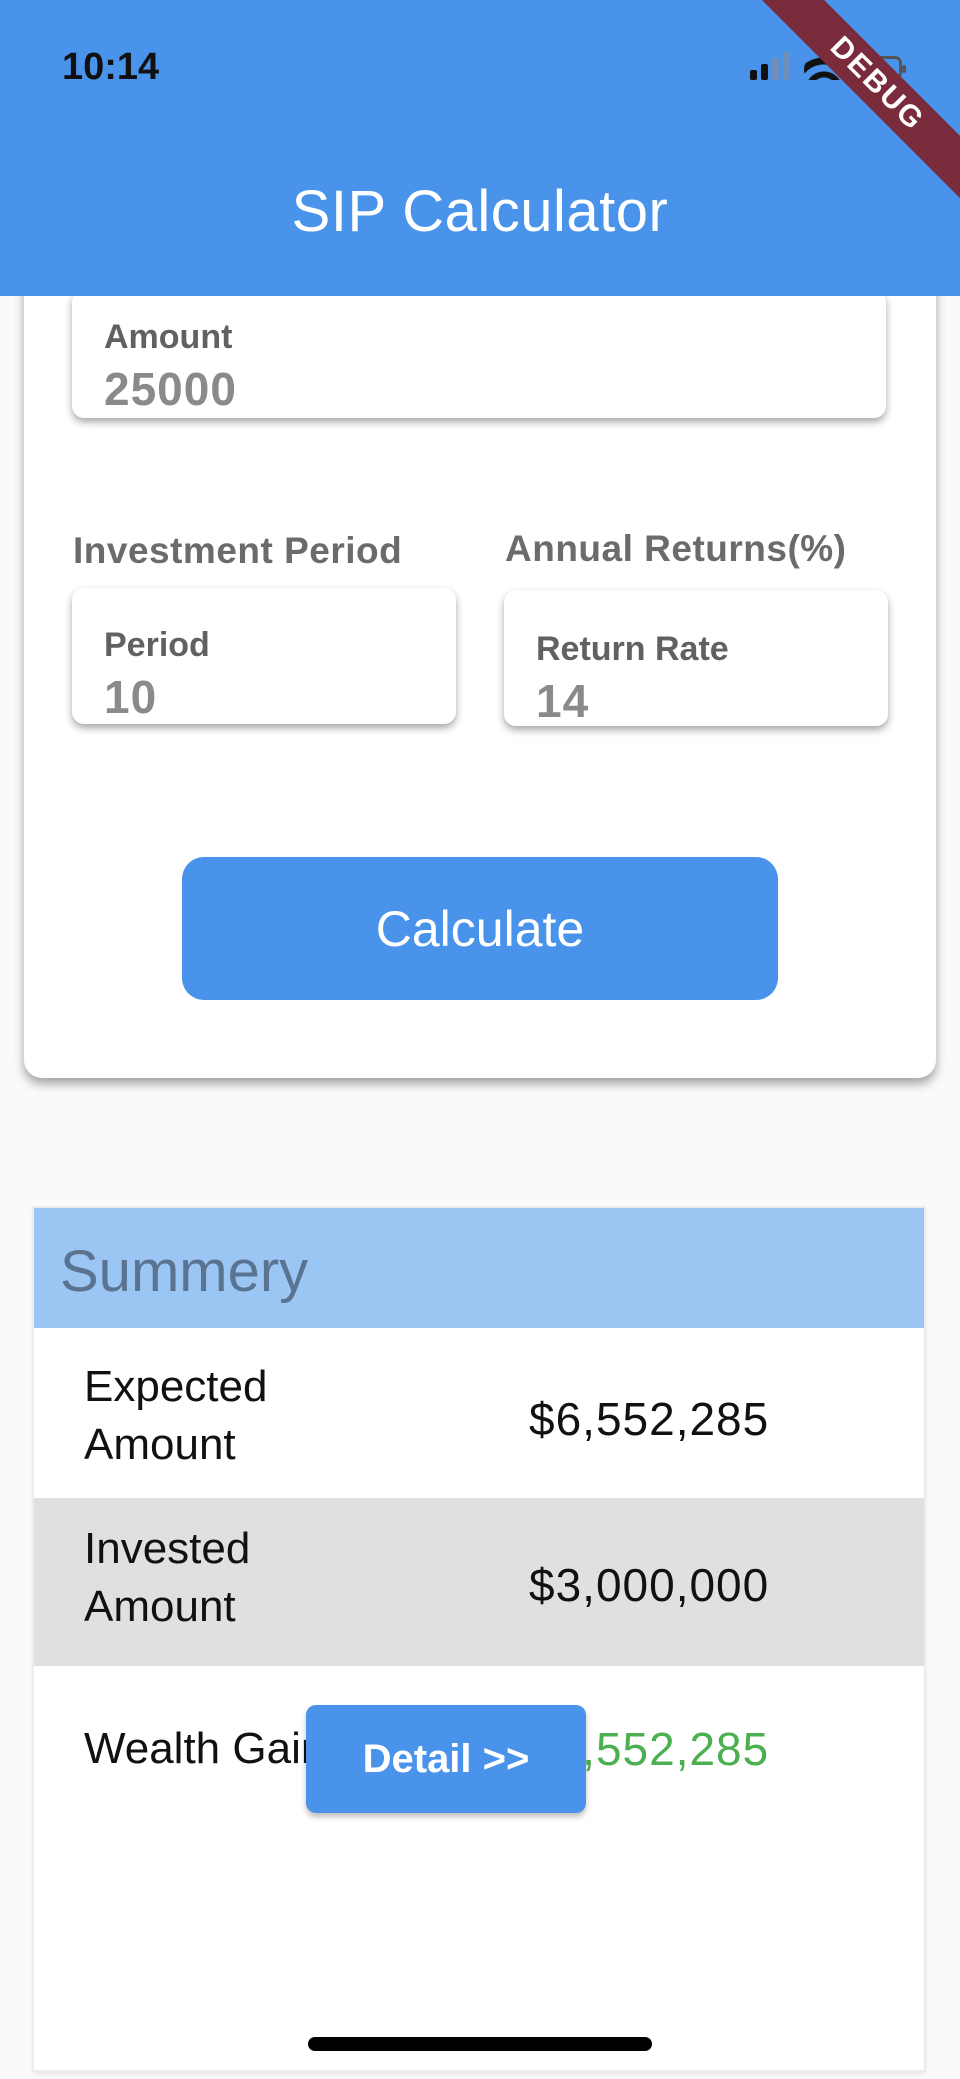  I want to click on row-label-line: Expected, so click(176, 1386).